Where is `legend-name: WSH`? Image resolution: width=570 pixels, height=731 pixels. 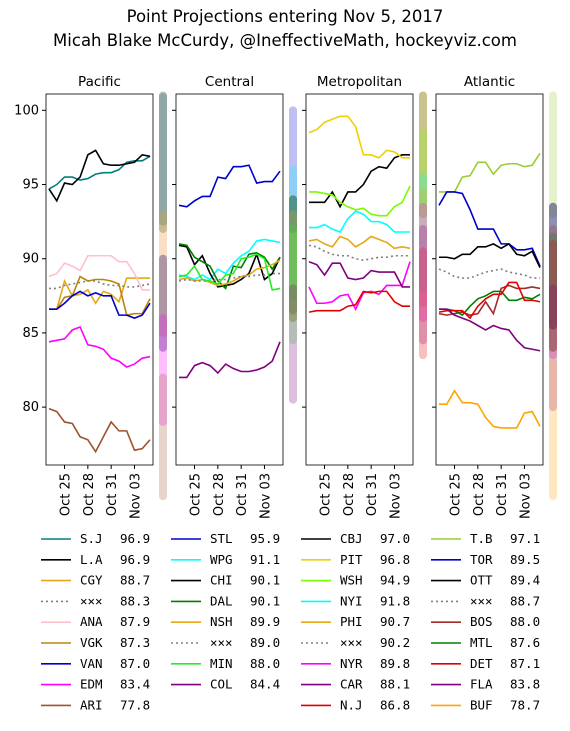
legend-name: WSH is located at coordinates (351, 580).